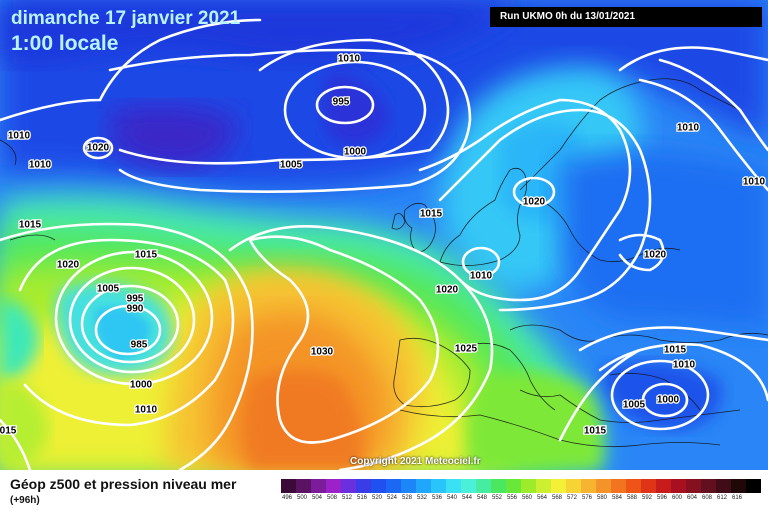 This screenshot has height=512, width=768. What do you see at coordinates (466, 349) in the screenshot?
I see `isobar-label: 1025` at bounding box center [466, 349].